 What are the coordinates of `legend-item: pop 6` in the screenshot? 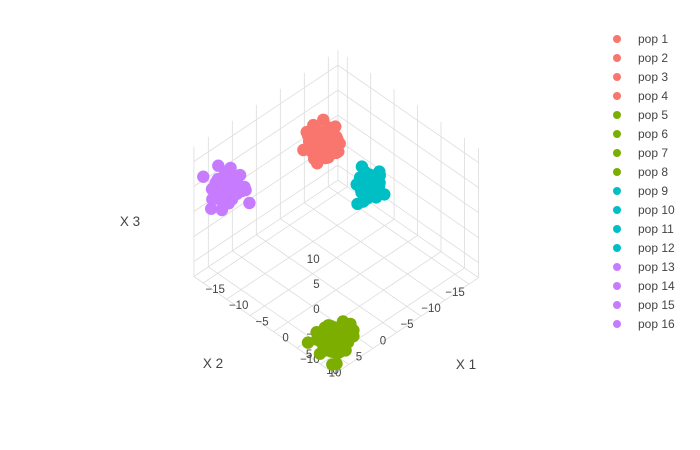 It's located at (640, 134).